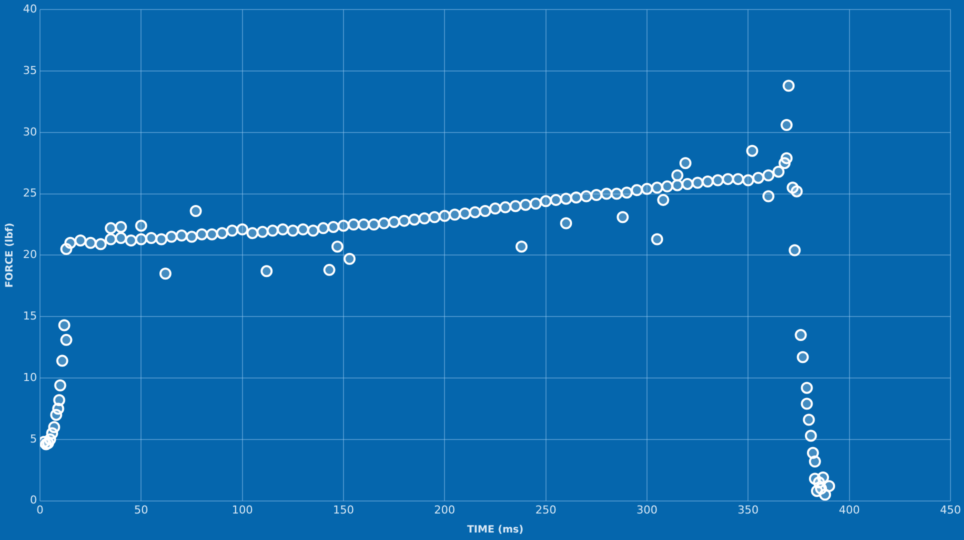 The image size is (964, 540). What do you see at coordinates (33, 500) in the screenshot?
I see `y-tick-label: 0` at bounding box center [33, 500].